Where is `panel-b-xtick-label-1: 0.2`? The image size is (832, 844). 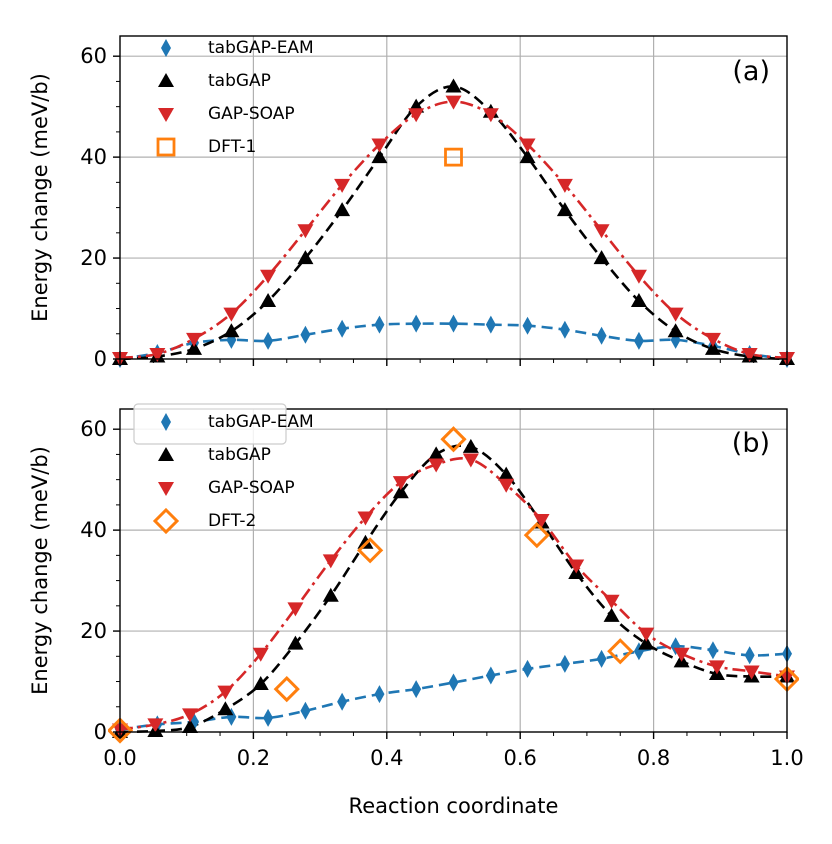
panel-b-xtick-label-1: 0.2 is located at coordinates (253, 758).